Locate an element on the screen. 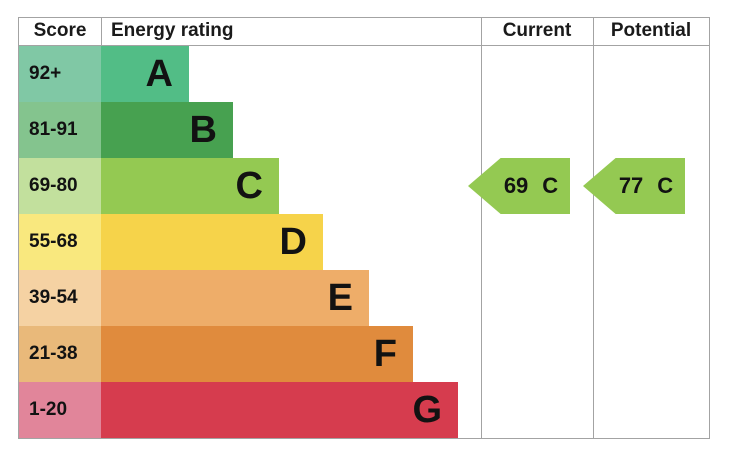  band-bar-d: D is located at coordinates (212, 242).